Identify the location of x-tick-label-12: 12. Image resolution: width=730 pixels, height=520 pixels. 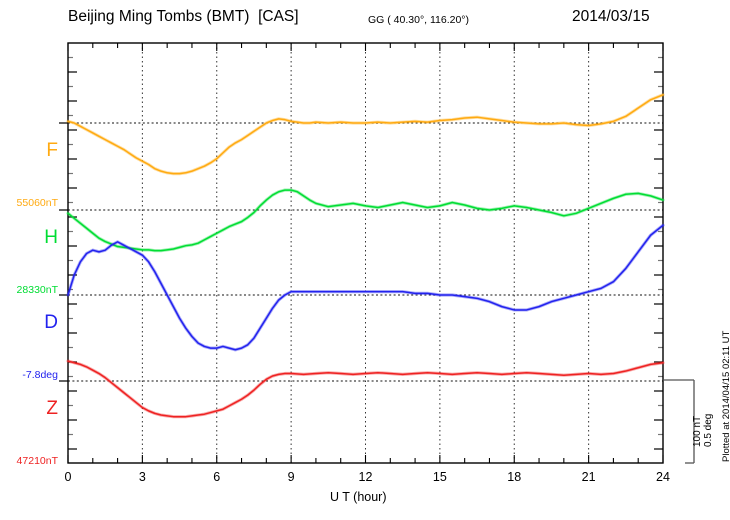
(365, 477).